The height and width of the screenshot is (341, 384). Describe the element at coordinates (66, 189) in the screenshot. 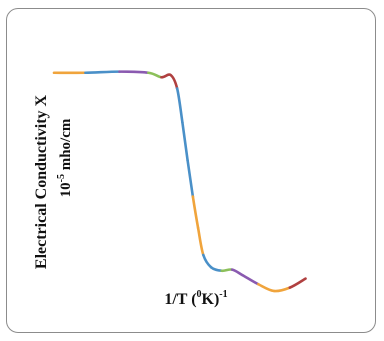

I see `y-label-base: 10` at that location.